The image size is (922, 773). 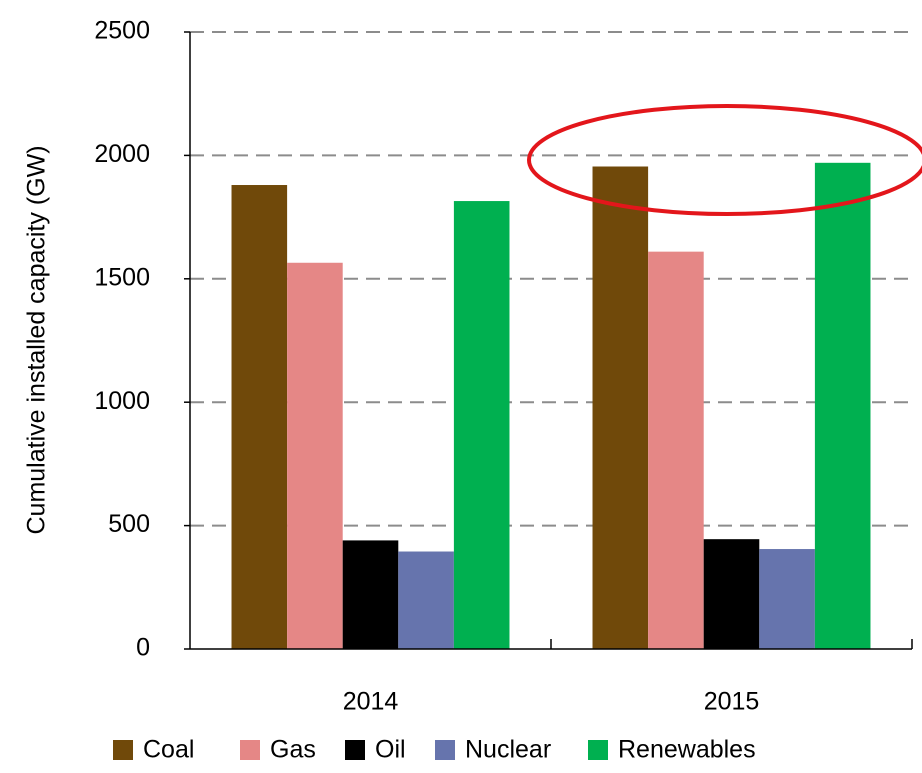 What do you see at coordinates (687, 750) in the screenshot?
I see `legend-label: Renewables` at bounding box center [687, 750].